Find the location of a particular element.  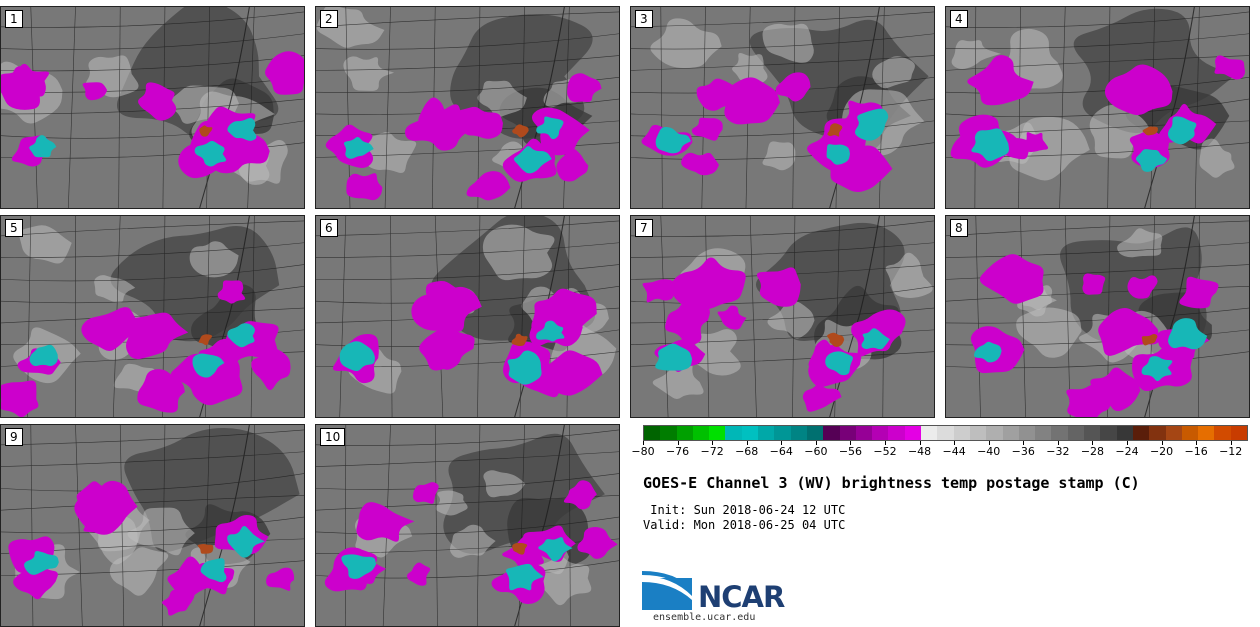

ncar-logo-text: NCAR is located at coordinates (741, 597).